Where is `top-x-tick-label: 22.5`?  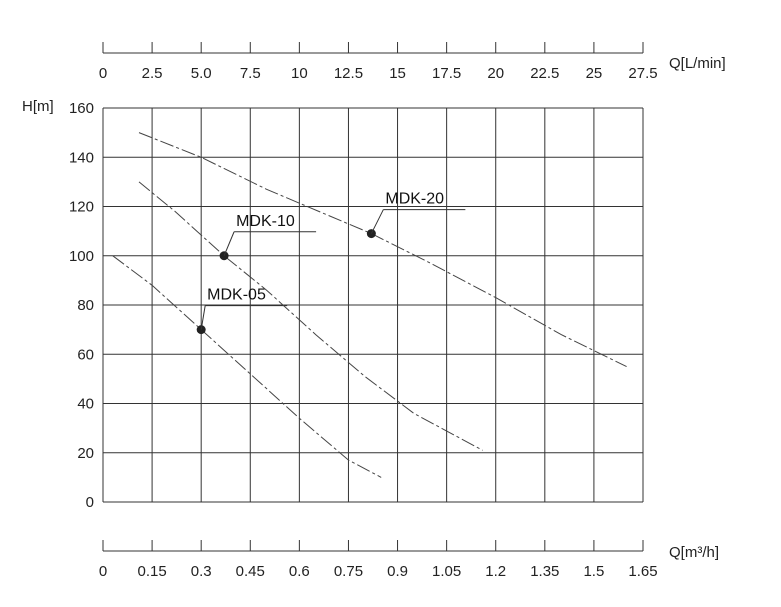
top-x-tick-label: 22.5 is located at coordinates (544, 73).